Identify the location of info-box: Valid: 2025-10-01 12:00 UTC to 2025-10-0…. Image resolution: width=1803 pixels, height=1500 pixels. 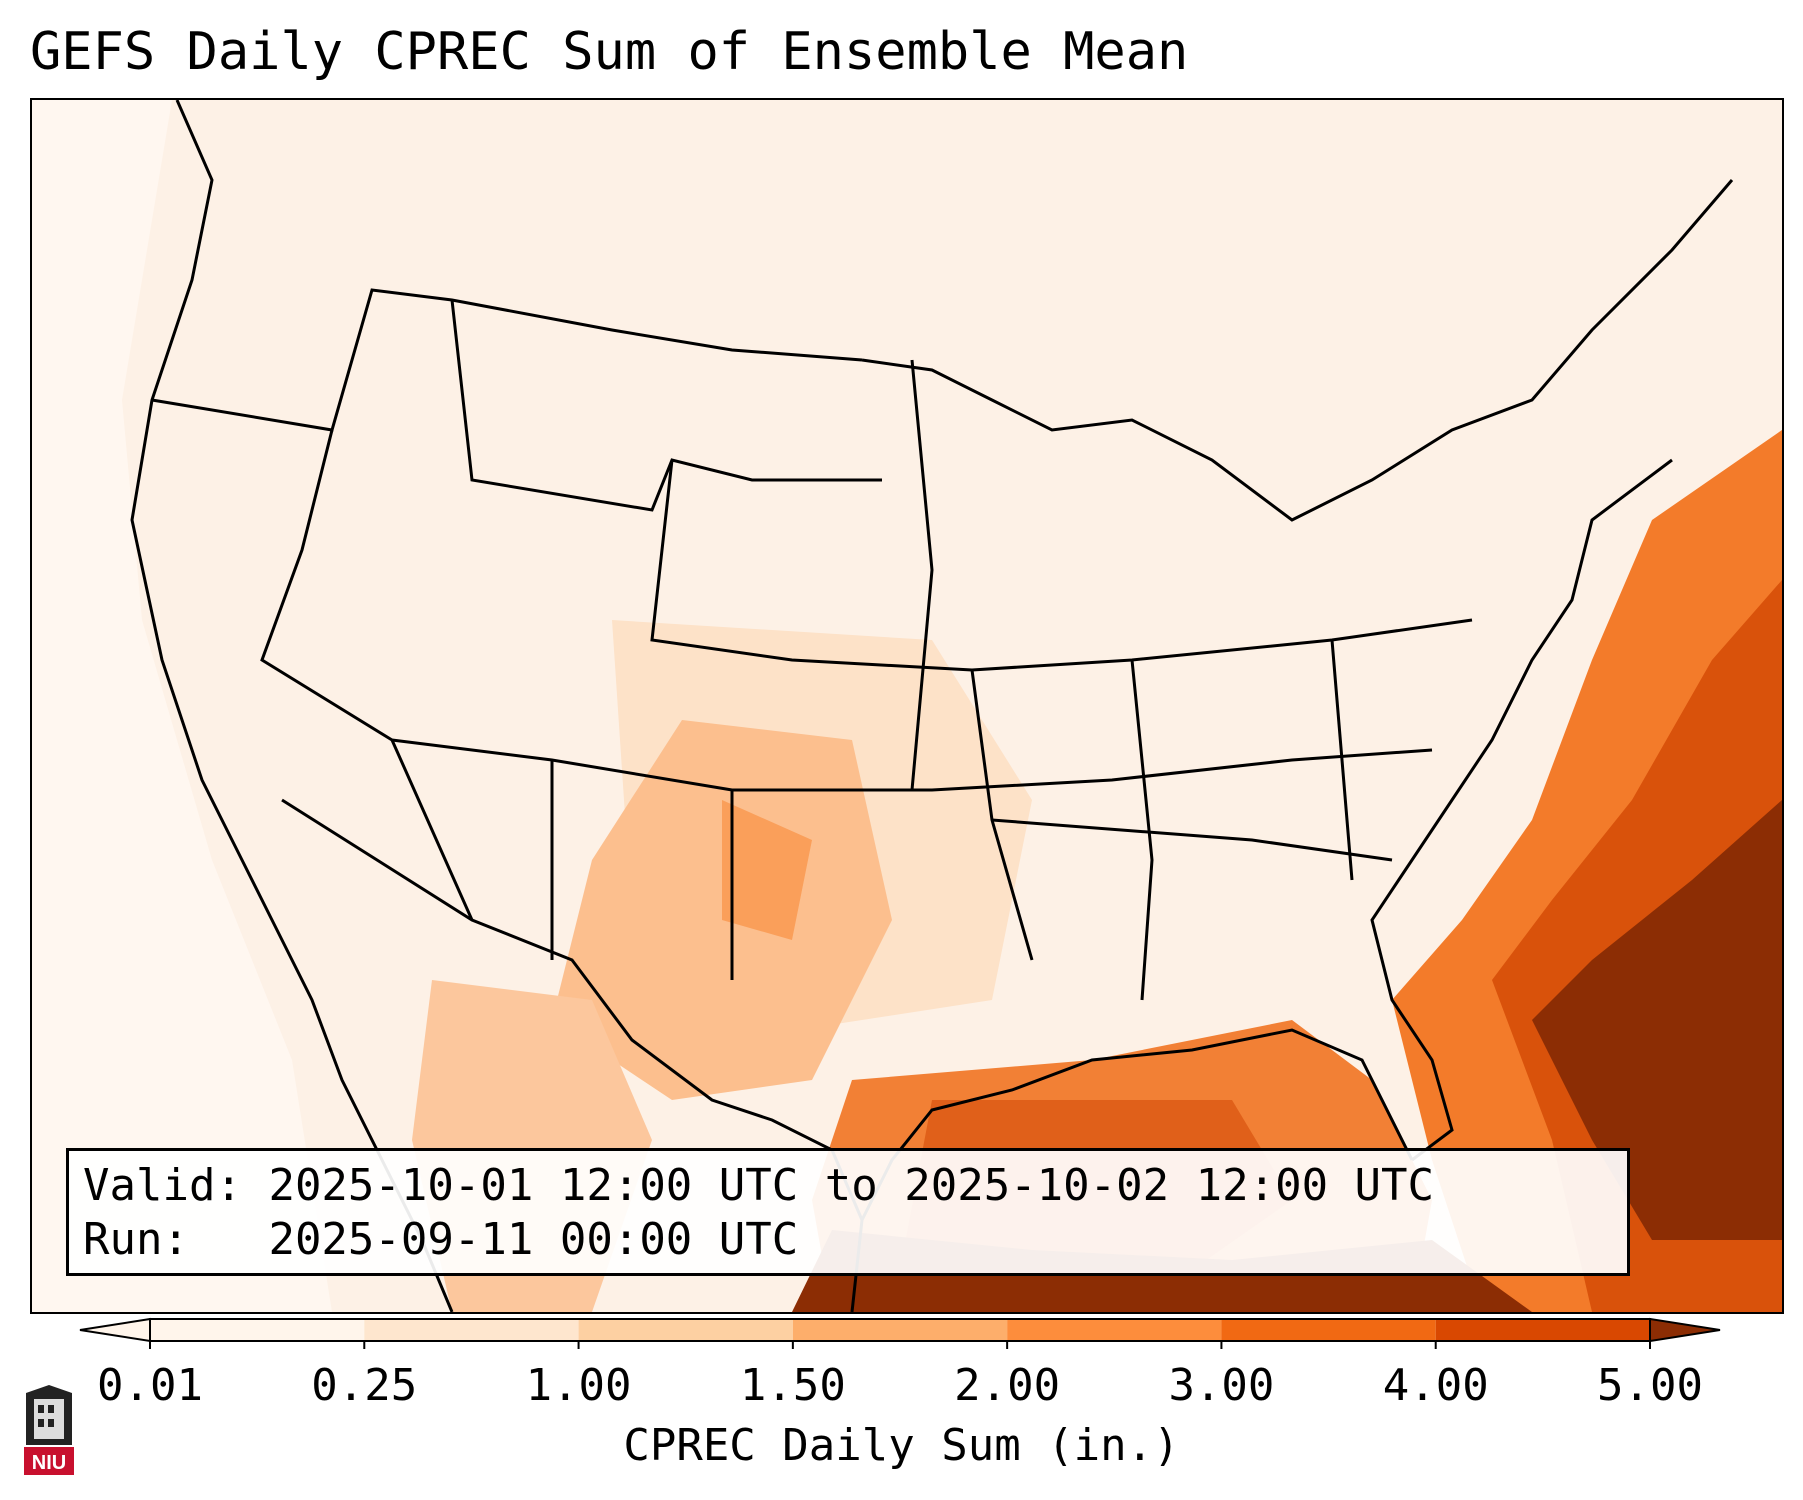
(848, 1212).